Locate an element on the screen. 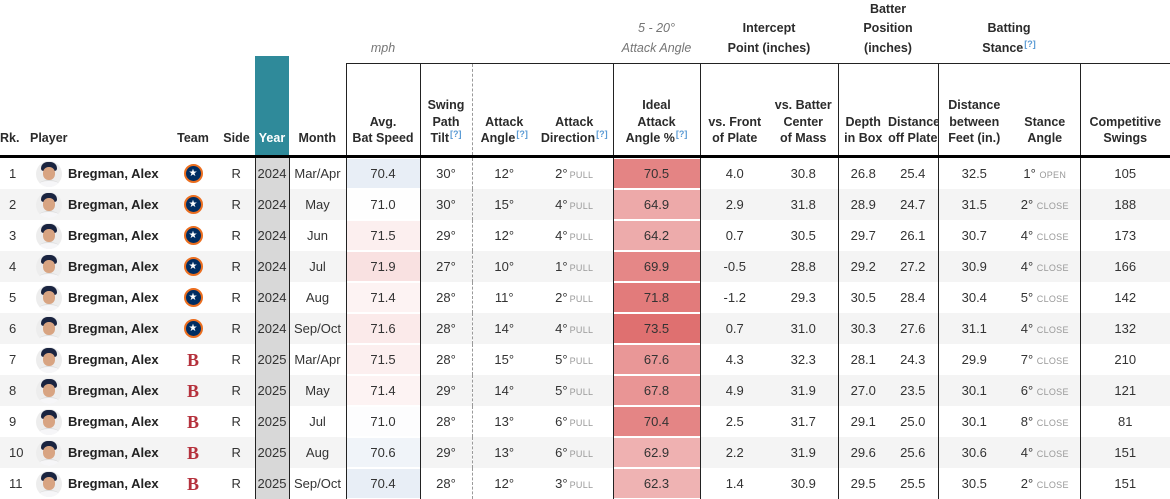 Image resolution: width=1170 pixels, height=499 pixels. row-rank: 11 is located at coordinates (16, 484).